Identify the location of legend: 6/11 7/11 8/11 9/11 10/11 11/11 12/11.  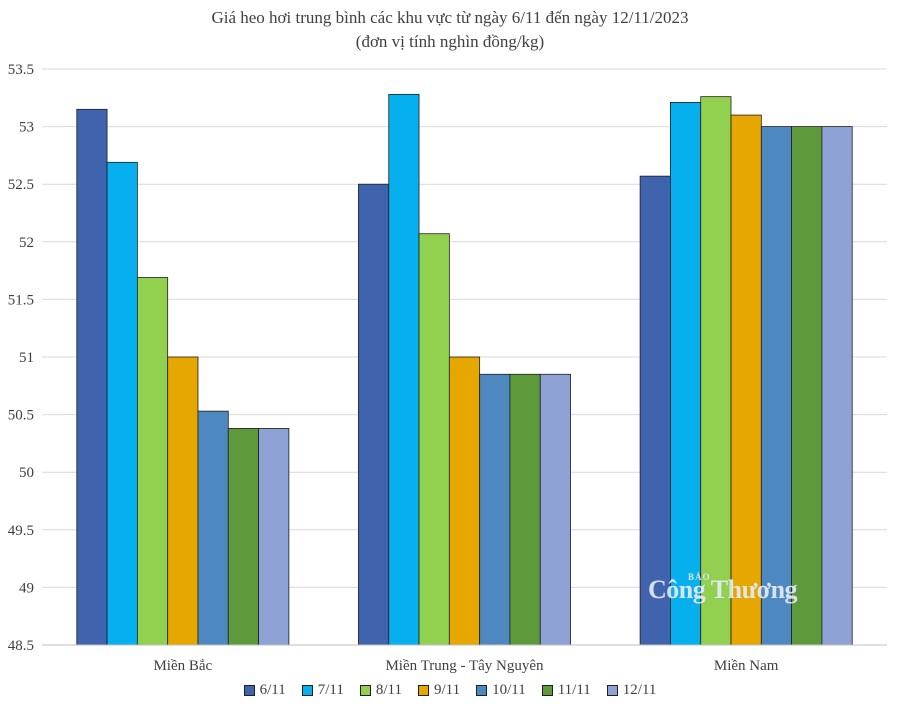
(450, 690).